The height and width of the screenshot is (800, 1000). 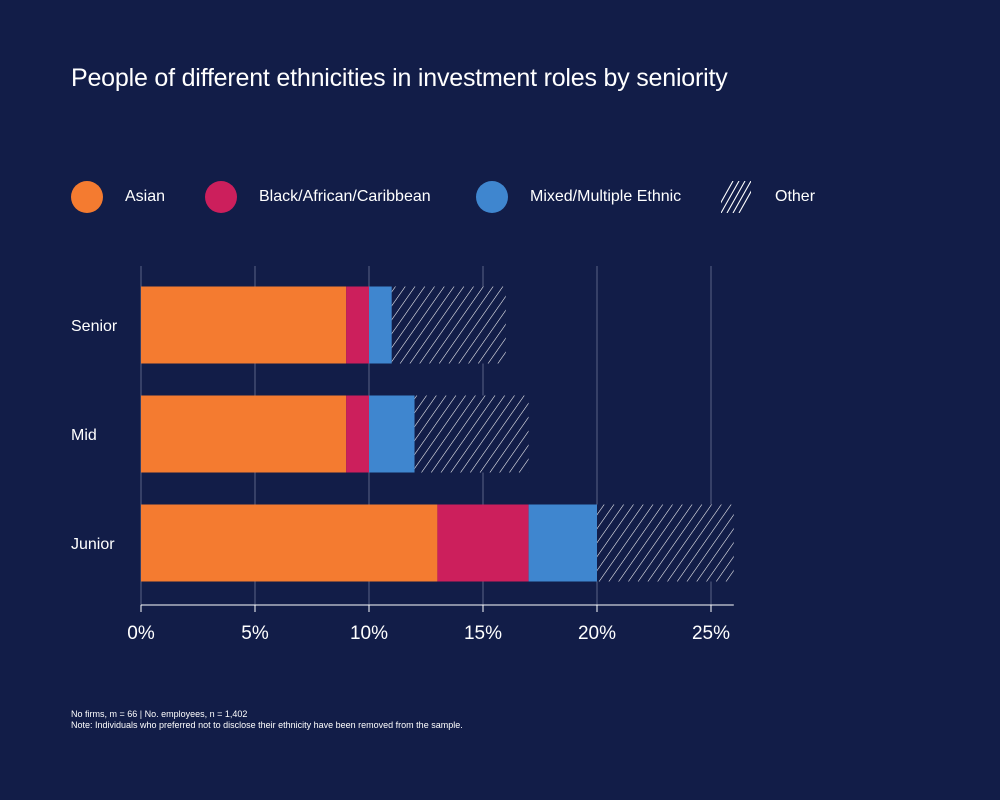 What do you see at coordinates (84, 435) in the screenshot?
I see `y-category-label: Mid` at bounding box center [84, 435].